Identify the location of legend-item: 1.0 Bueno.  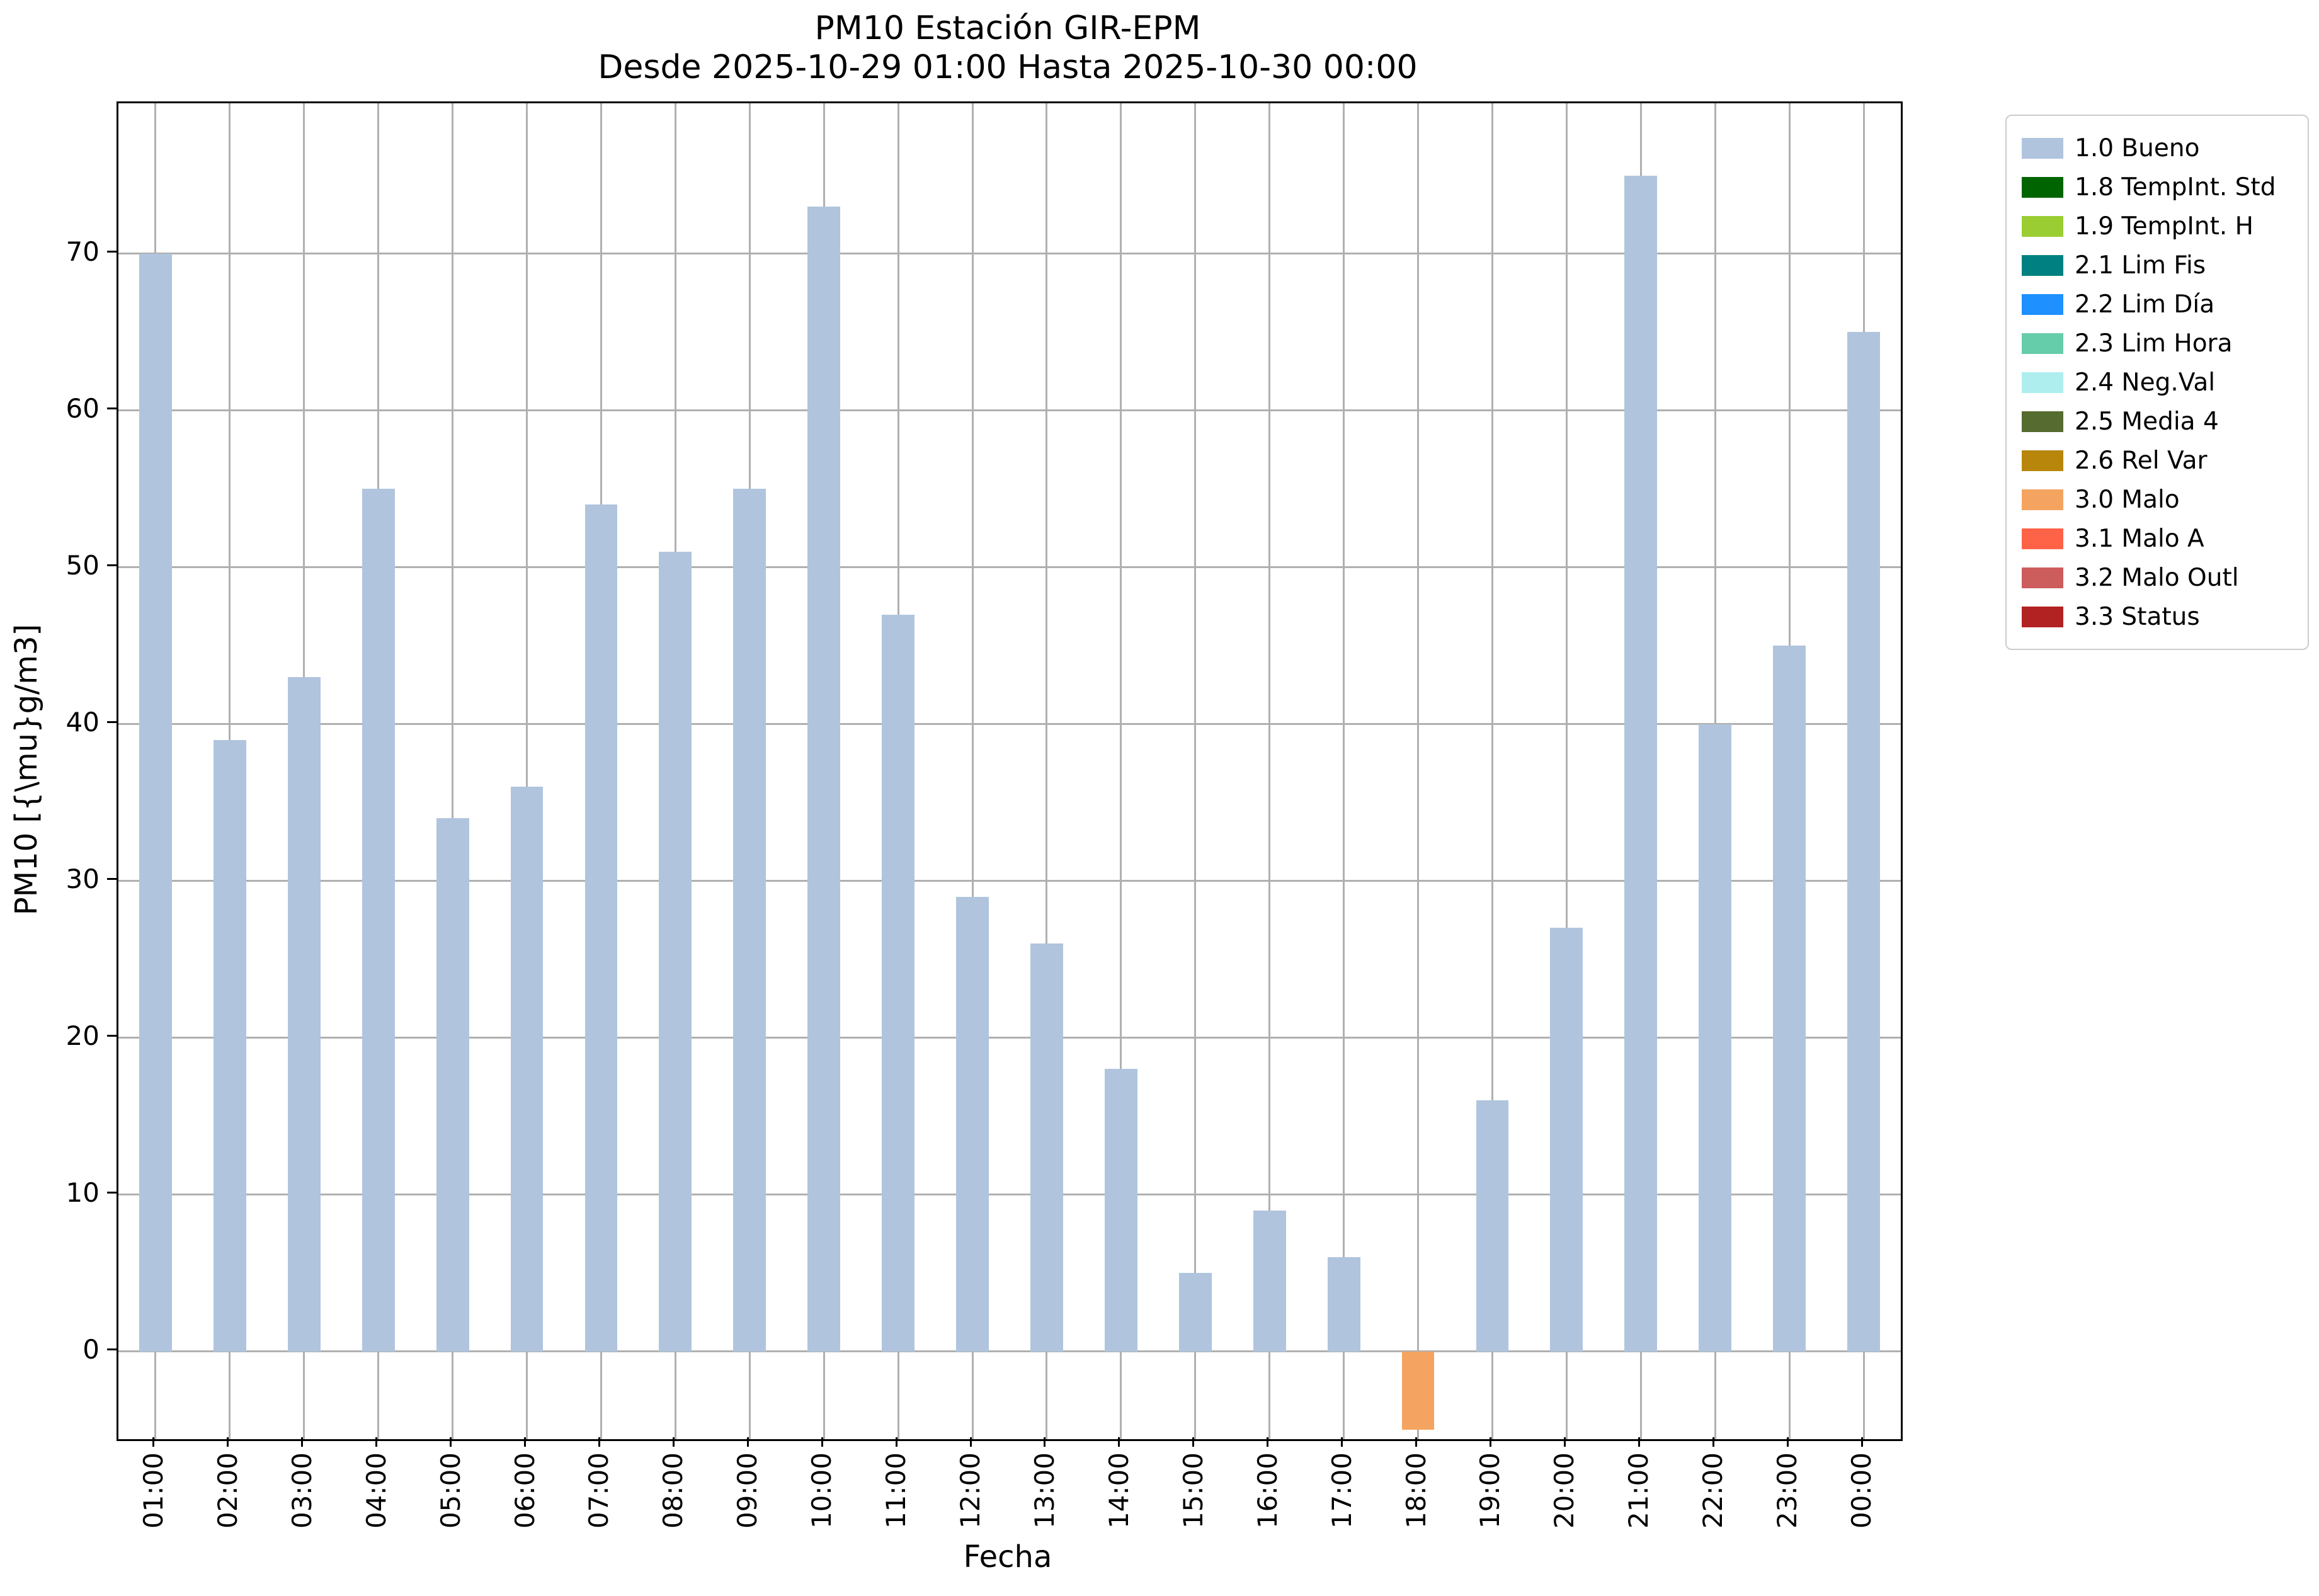
(2157, 148).